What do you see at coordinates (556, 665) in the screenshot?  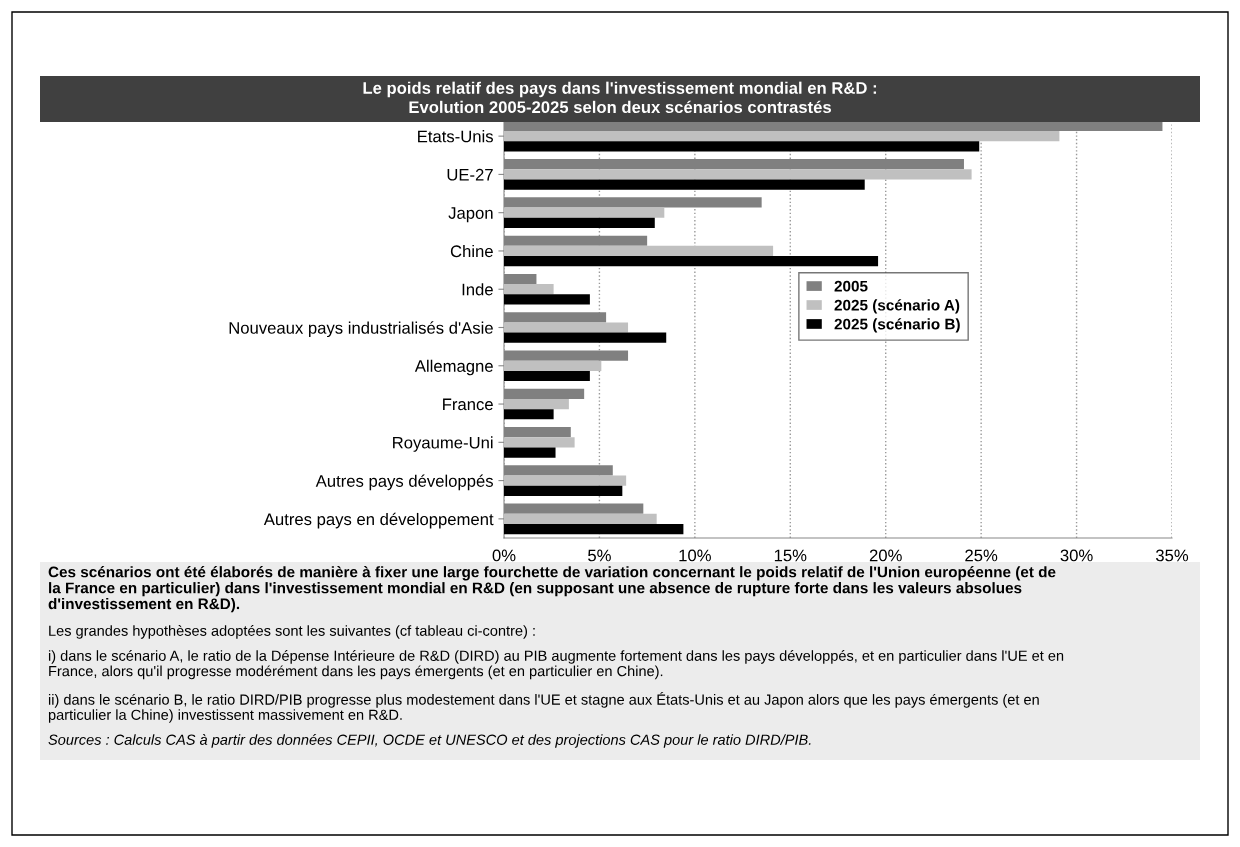 I see `text: i) dans le scénario A, le ratio de la Dépense Intérieure de R&D (DIRD) au PIB augmente fortement dans les pays développés, et en particulier dans l'UE et en France, alors qu'il progresse modérément dans les pays émergents (et en particulier en Chine).` at bounding box center [556, 665].